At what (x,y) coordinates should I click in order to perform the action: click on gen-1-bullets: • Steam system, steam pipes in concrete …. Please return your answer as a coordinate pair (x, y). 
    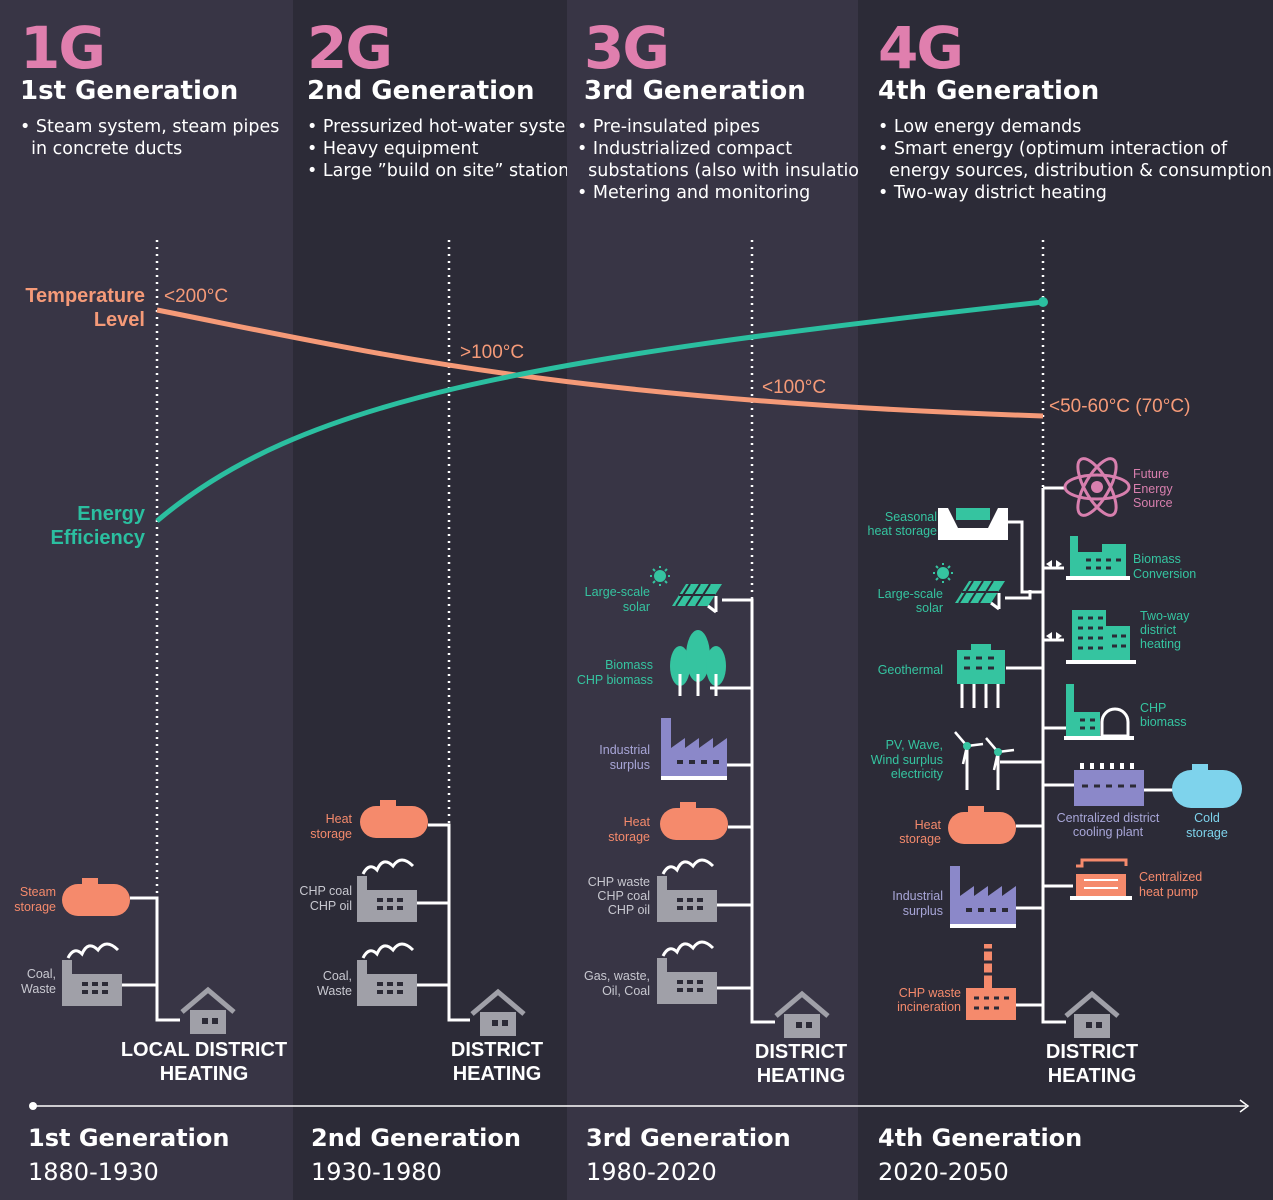
    Looking at the image, I should click on (149, 138).